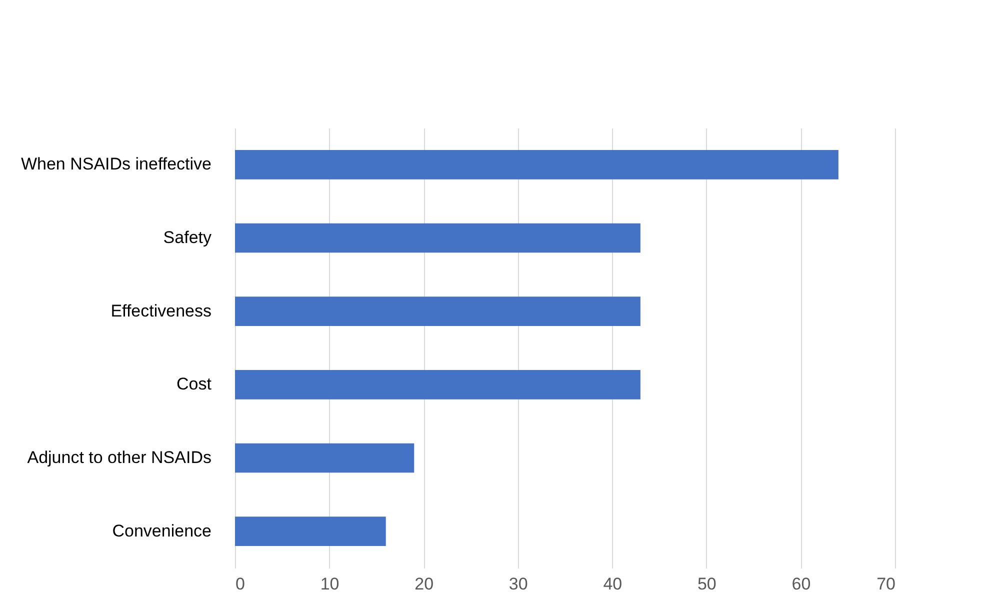  Describe the element at coordinates (240, 584) in the screenshot. I see `x-tick-label: 0` at that location.